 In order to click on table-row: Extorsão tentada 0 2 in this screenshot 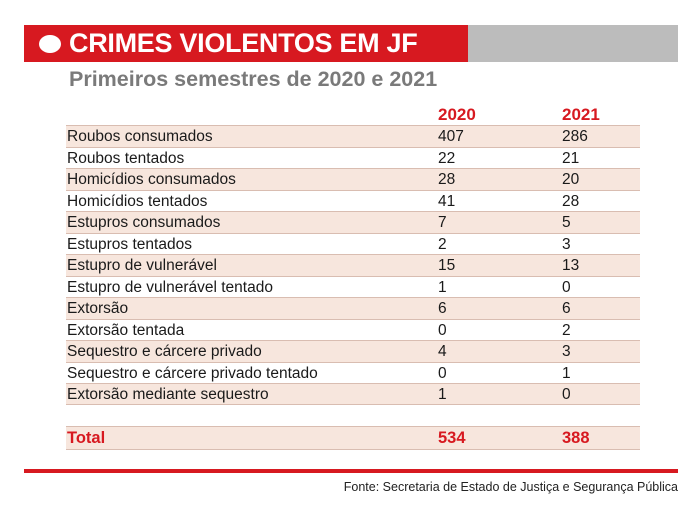, I will do `click(353, 329)`.